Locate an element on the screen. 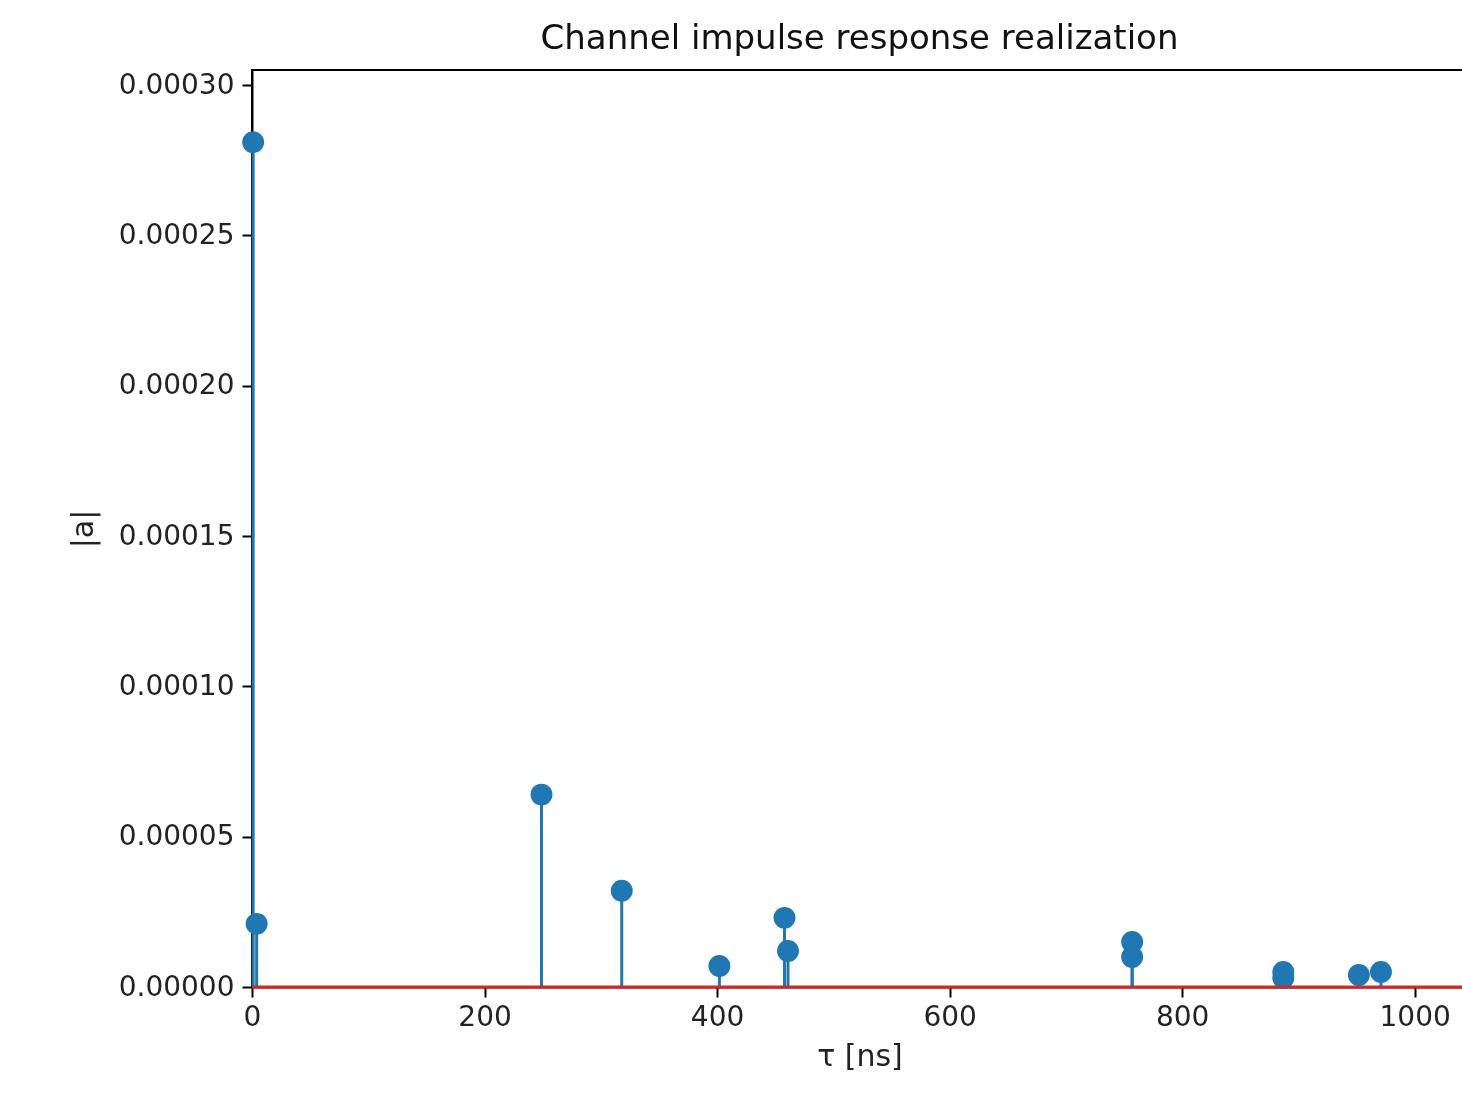 The width and height of the screenshot is (1462, 1107). y-tick-label: 0.00010 is located at coordinates (176, 685).